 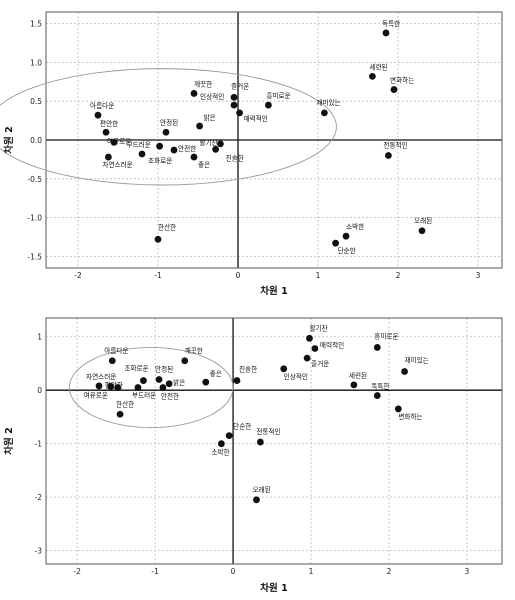 What do you see at coordinates (358, 375) in the screenshot?
I see `point-label: 세련된` at bounding box center [358, 375].